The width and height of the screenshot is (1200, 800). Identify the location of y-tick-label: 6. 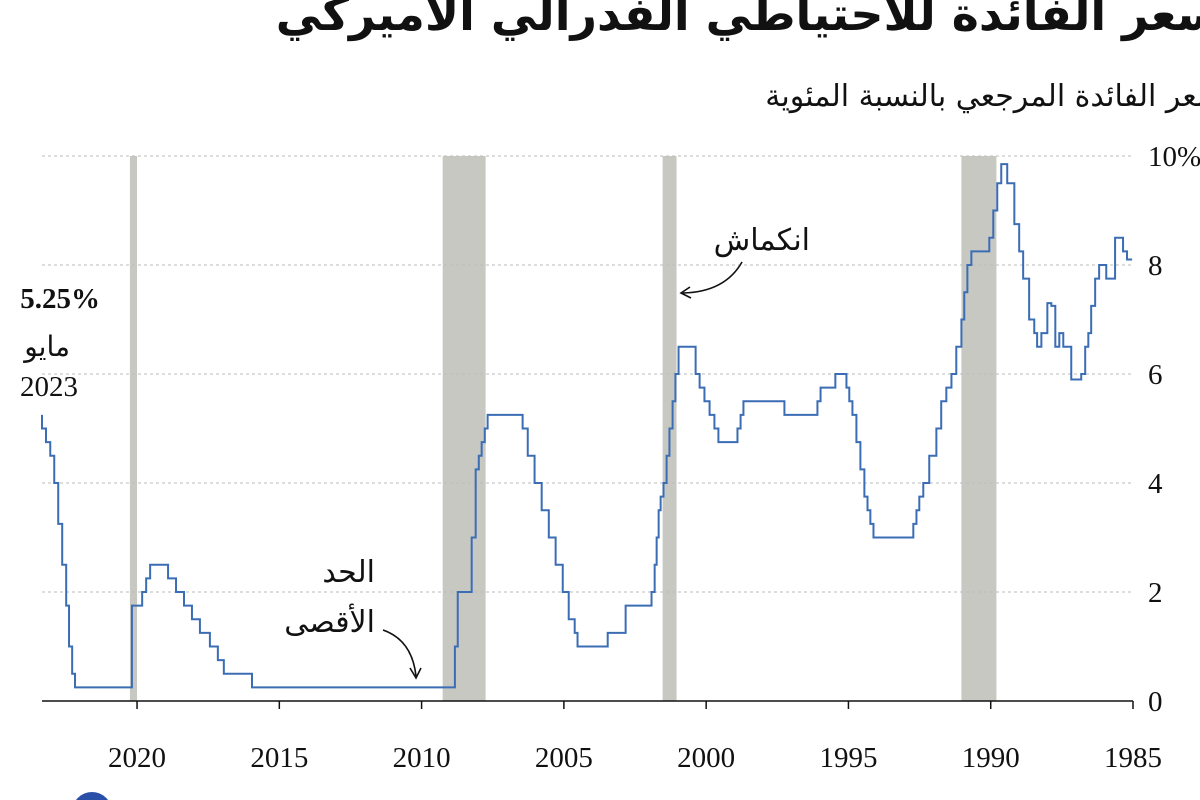
(1155, 375).